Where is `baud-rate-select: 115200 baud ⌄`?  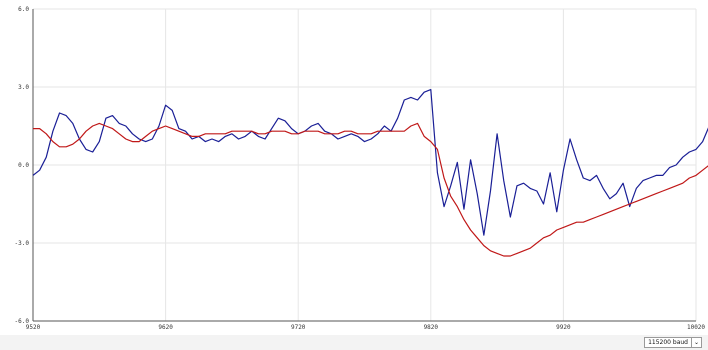
baud-rate-select: 115200 baud ⌄ is located at coordinates (673, 342).